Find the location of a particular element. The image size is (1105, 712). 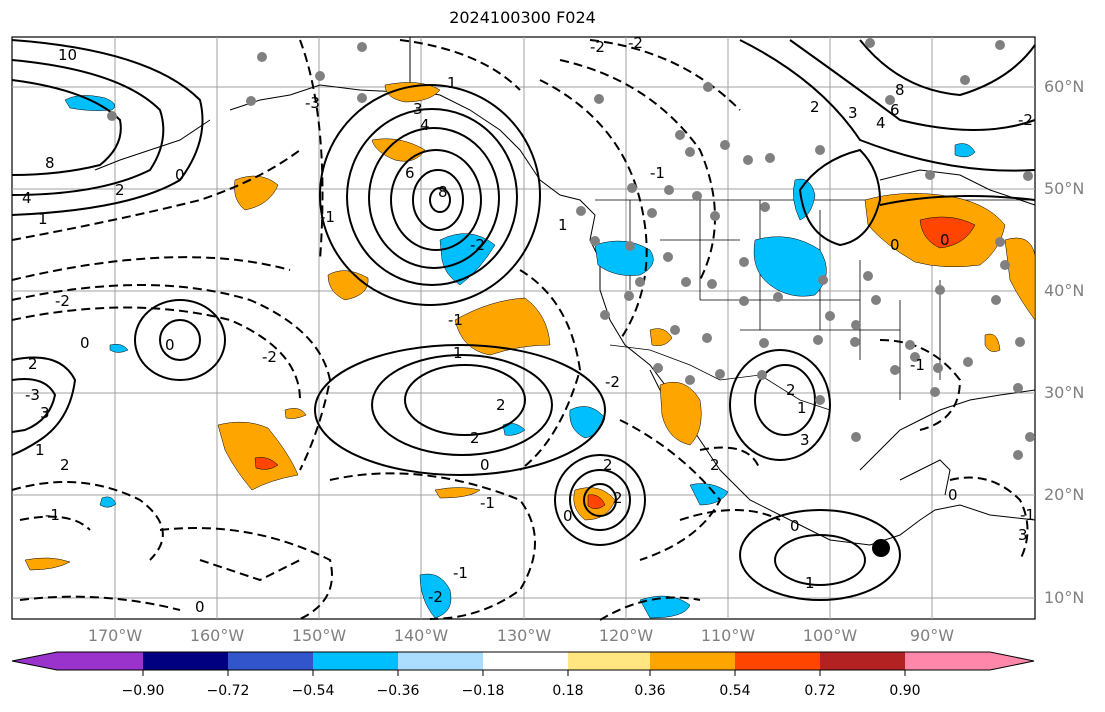

lon-label: 160°W is located at coordinates (217, 635).